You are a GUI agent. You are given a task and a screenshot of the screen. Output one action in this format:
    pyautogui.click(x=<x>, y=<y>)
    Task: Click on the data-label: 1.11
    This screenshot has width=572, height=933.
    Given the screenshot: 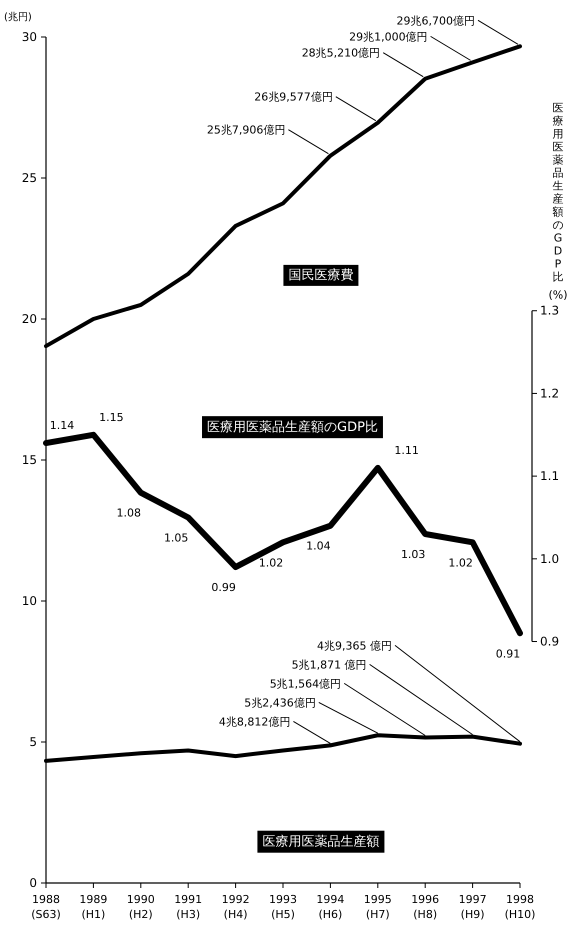 What is the action you would take?
    pyautogui.click(x=406, y=450)
    